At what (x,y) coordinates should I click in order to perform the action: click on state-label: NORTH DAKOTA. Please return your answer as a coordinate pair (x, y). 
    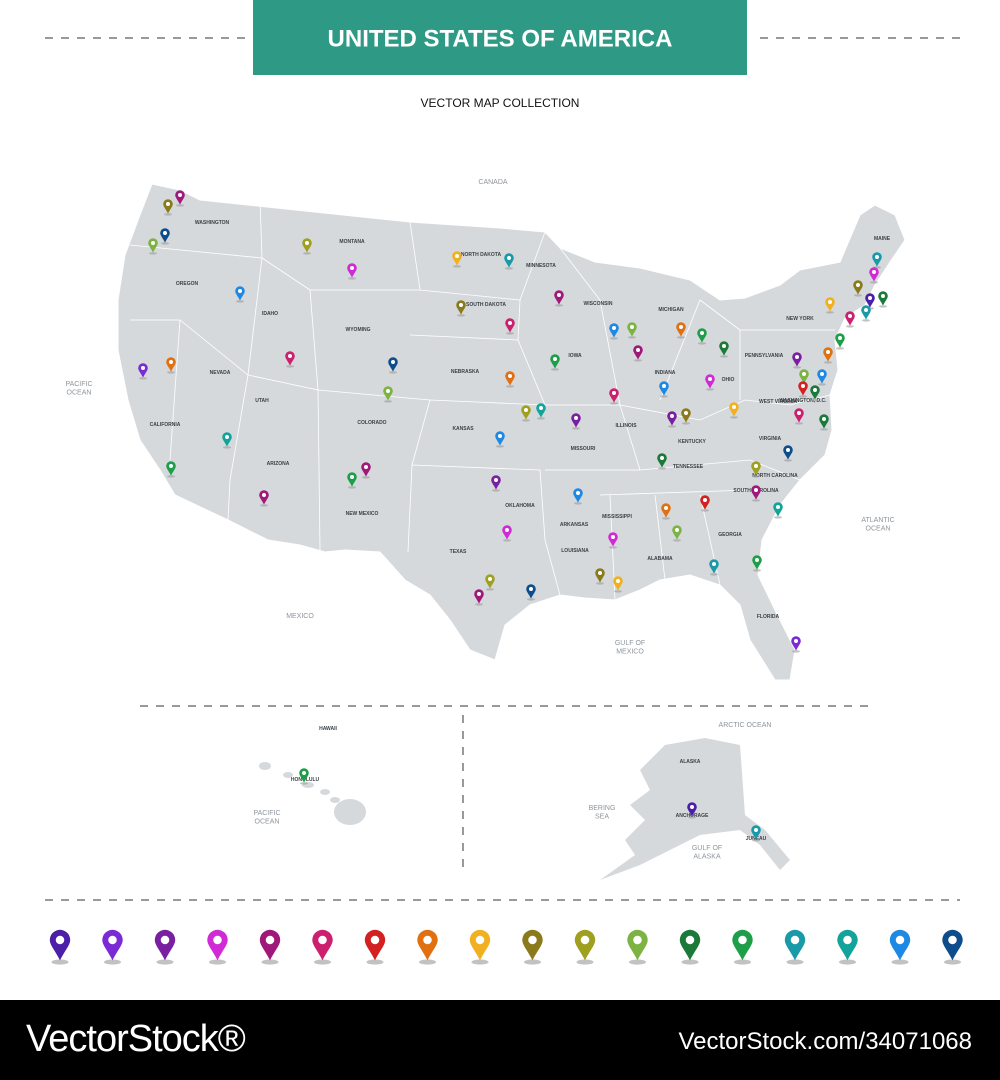
    Looking at the image, I should click on (481, 255).